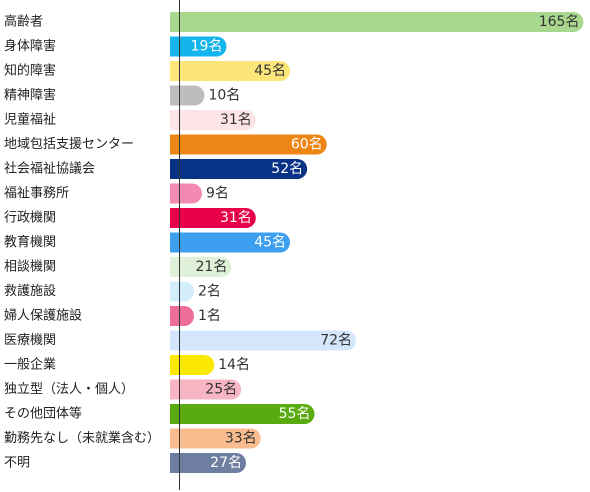  Describe the element at coordinates (30, 71) in the screenshot. I see `category-label: 知的障害` at that location.